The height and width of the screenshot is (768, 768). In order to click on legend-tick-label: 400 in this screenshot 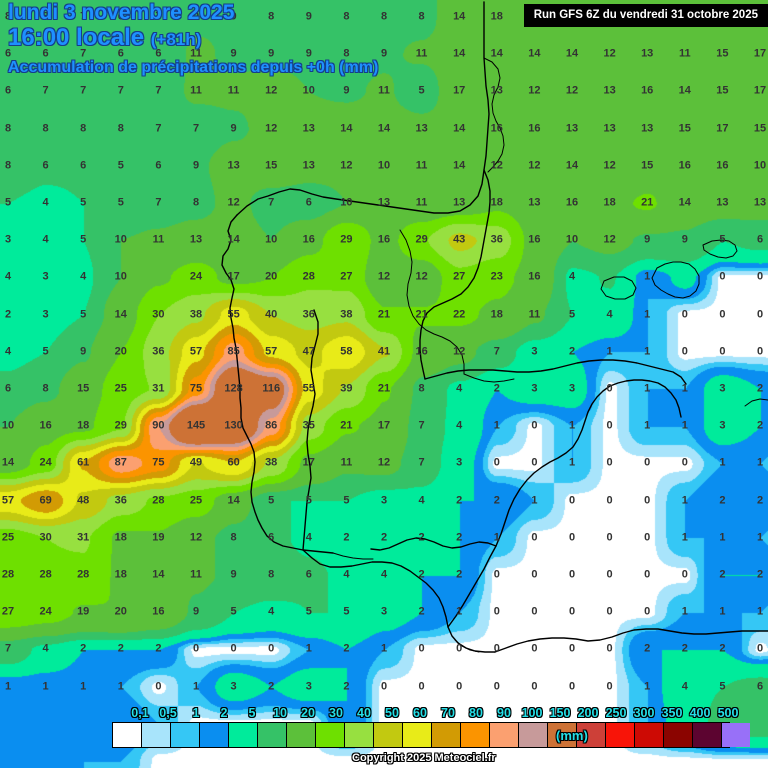, I will do `click(700, 713)`.